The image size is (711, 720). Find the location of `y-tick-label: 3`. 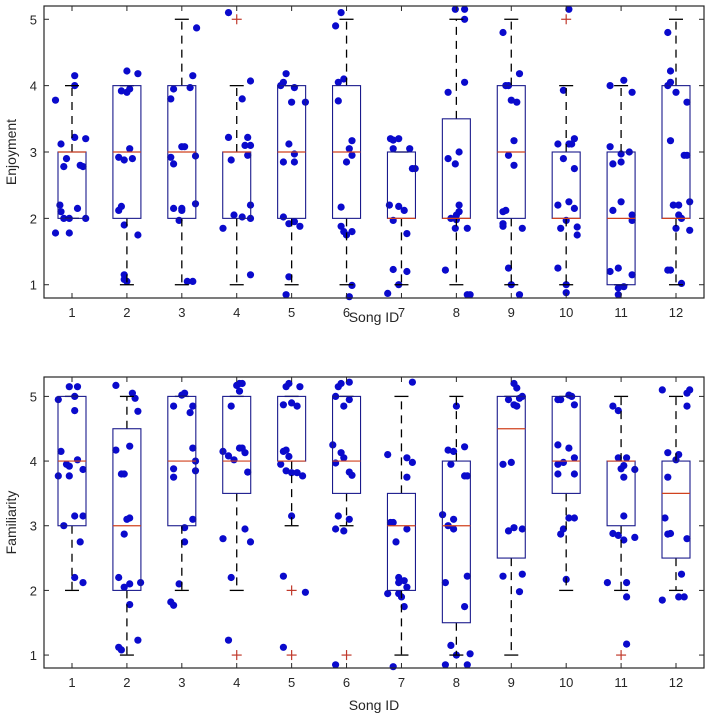

y-tick-label: 3 is located at coordinates (33, 152).